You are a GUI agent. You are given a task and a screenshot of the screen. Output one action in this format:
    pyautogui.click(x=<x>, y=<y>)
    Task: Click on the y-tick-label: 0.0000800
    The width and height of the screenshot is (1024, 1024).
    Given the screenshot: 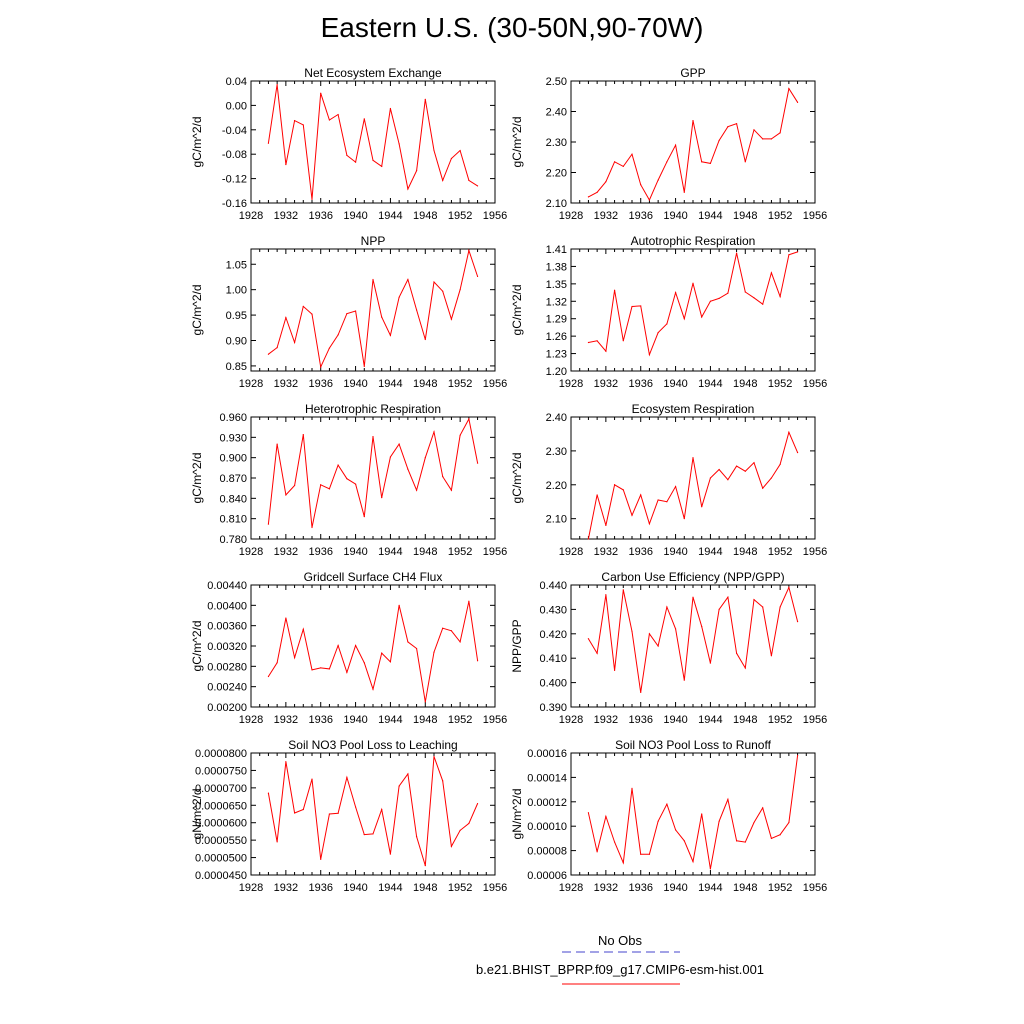 What is the action you would take?
    pyautogui.click(x=221, y=754)
    